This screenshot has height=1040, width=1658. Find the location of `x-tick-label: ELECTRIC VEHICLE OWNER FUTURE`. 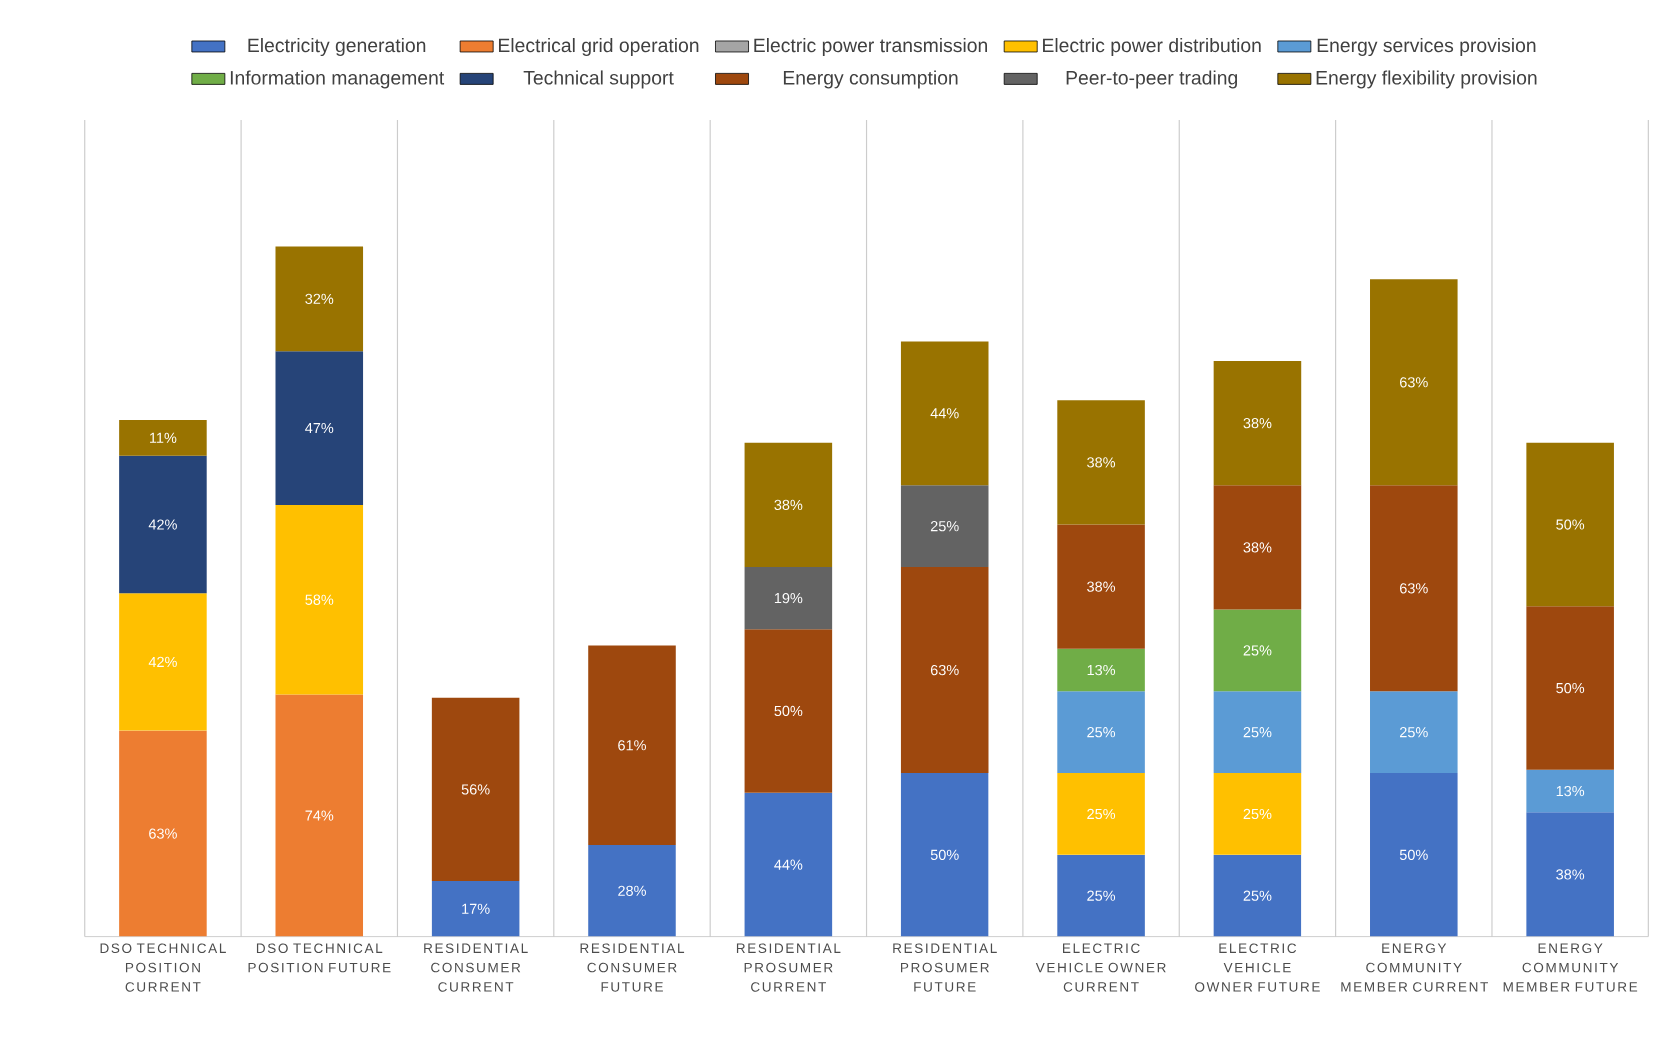

x-tick-label: ELECTRIC VEHICLE OWNER FUTURE is located at coordinates (1257, 967).